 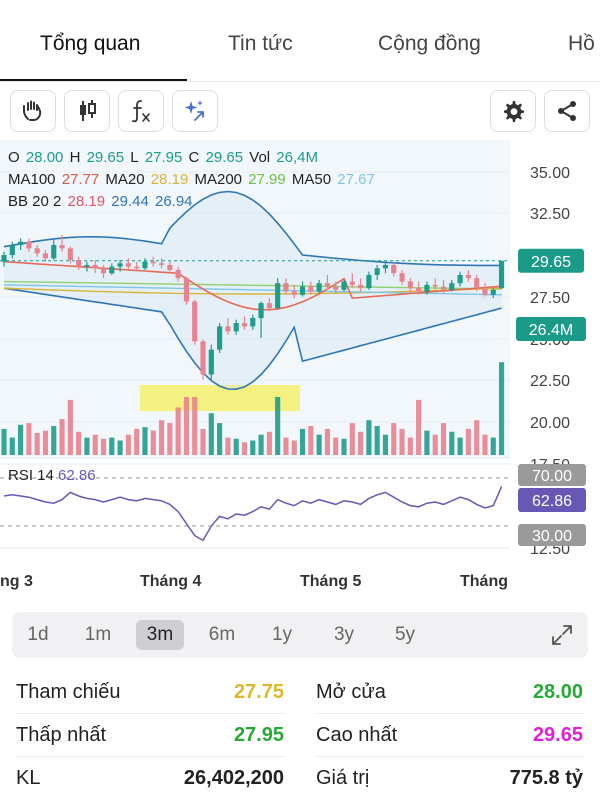 What do you see at coordinates (551, 330) in the screenshot?
I see `volume-tag-text: 26.4M` at bounding box center [551, 330].